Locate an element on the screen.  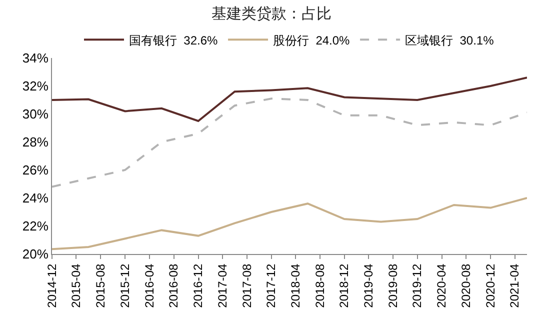
x-tick-label: 2014-12 is located at coordinates (51, 285).